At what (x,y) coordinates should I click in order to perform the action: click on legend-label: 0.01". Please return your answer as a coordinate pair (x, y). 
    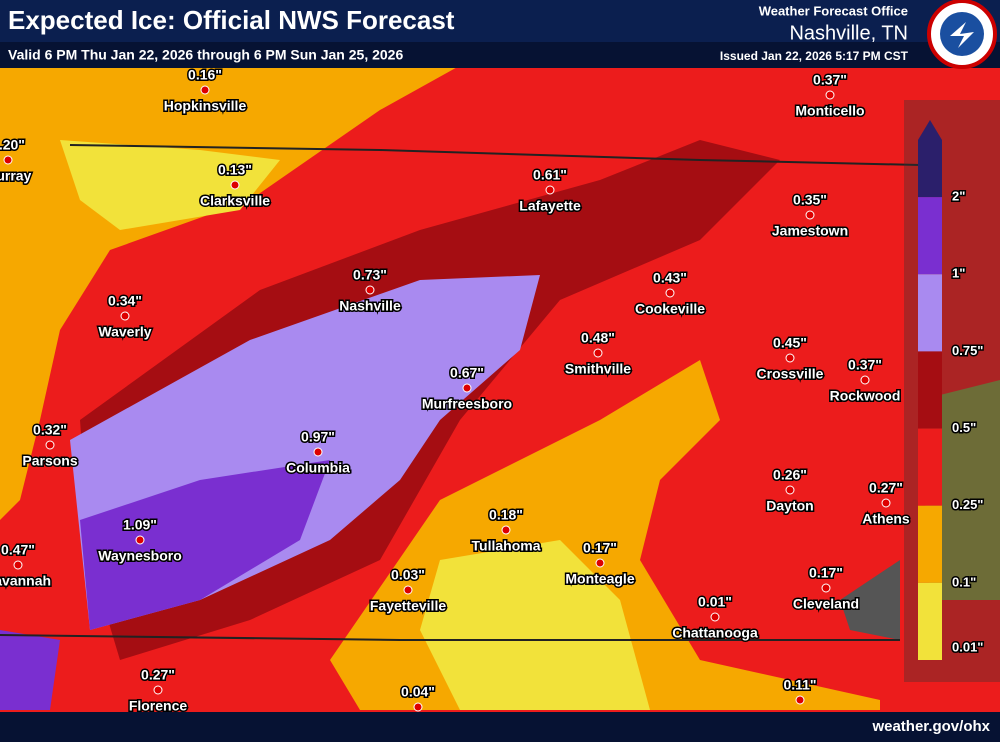
    Looking at the image, I should click on (967, 646).